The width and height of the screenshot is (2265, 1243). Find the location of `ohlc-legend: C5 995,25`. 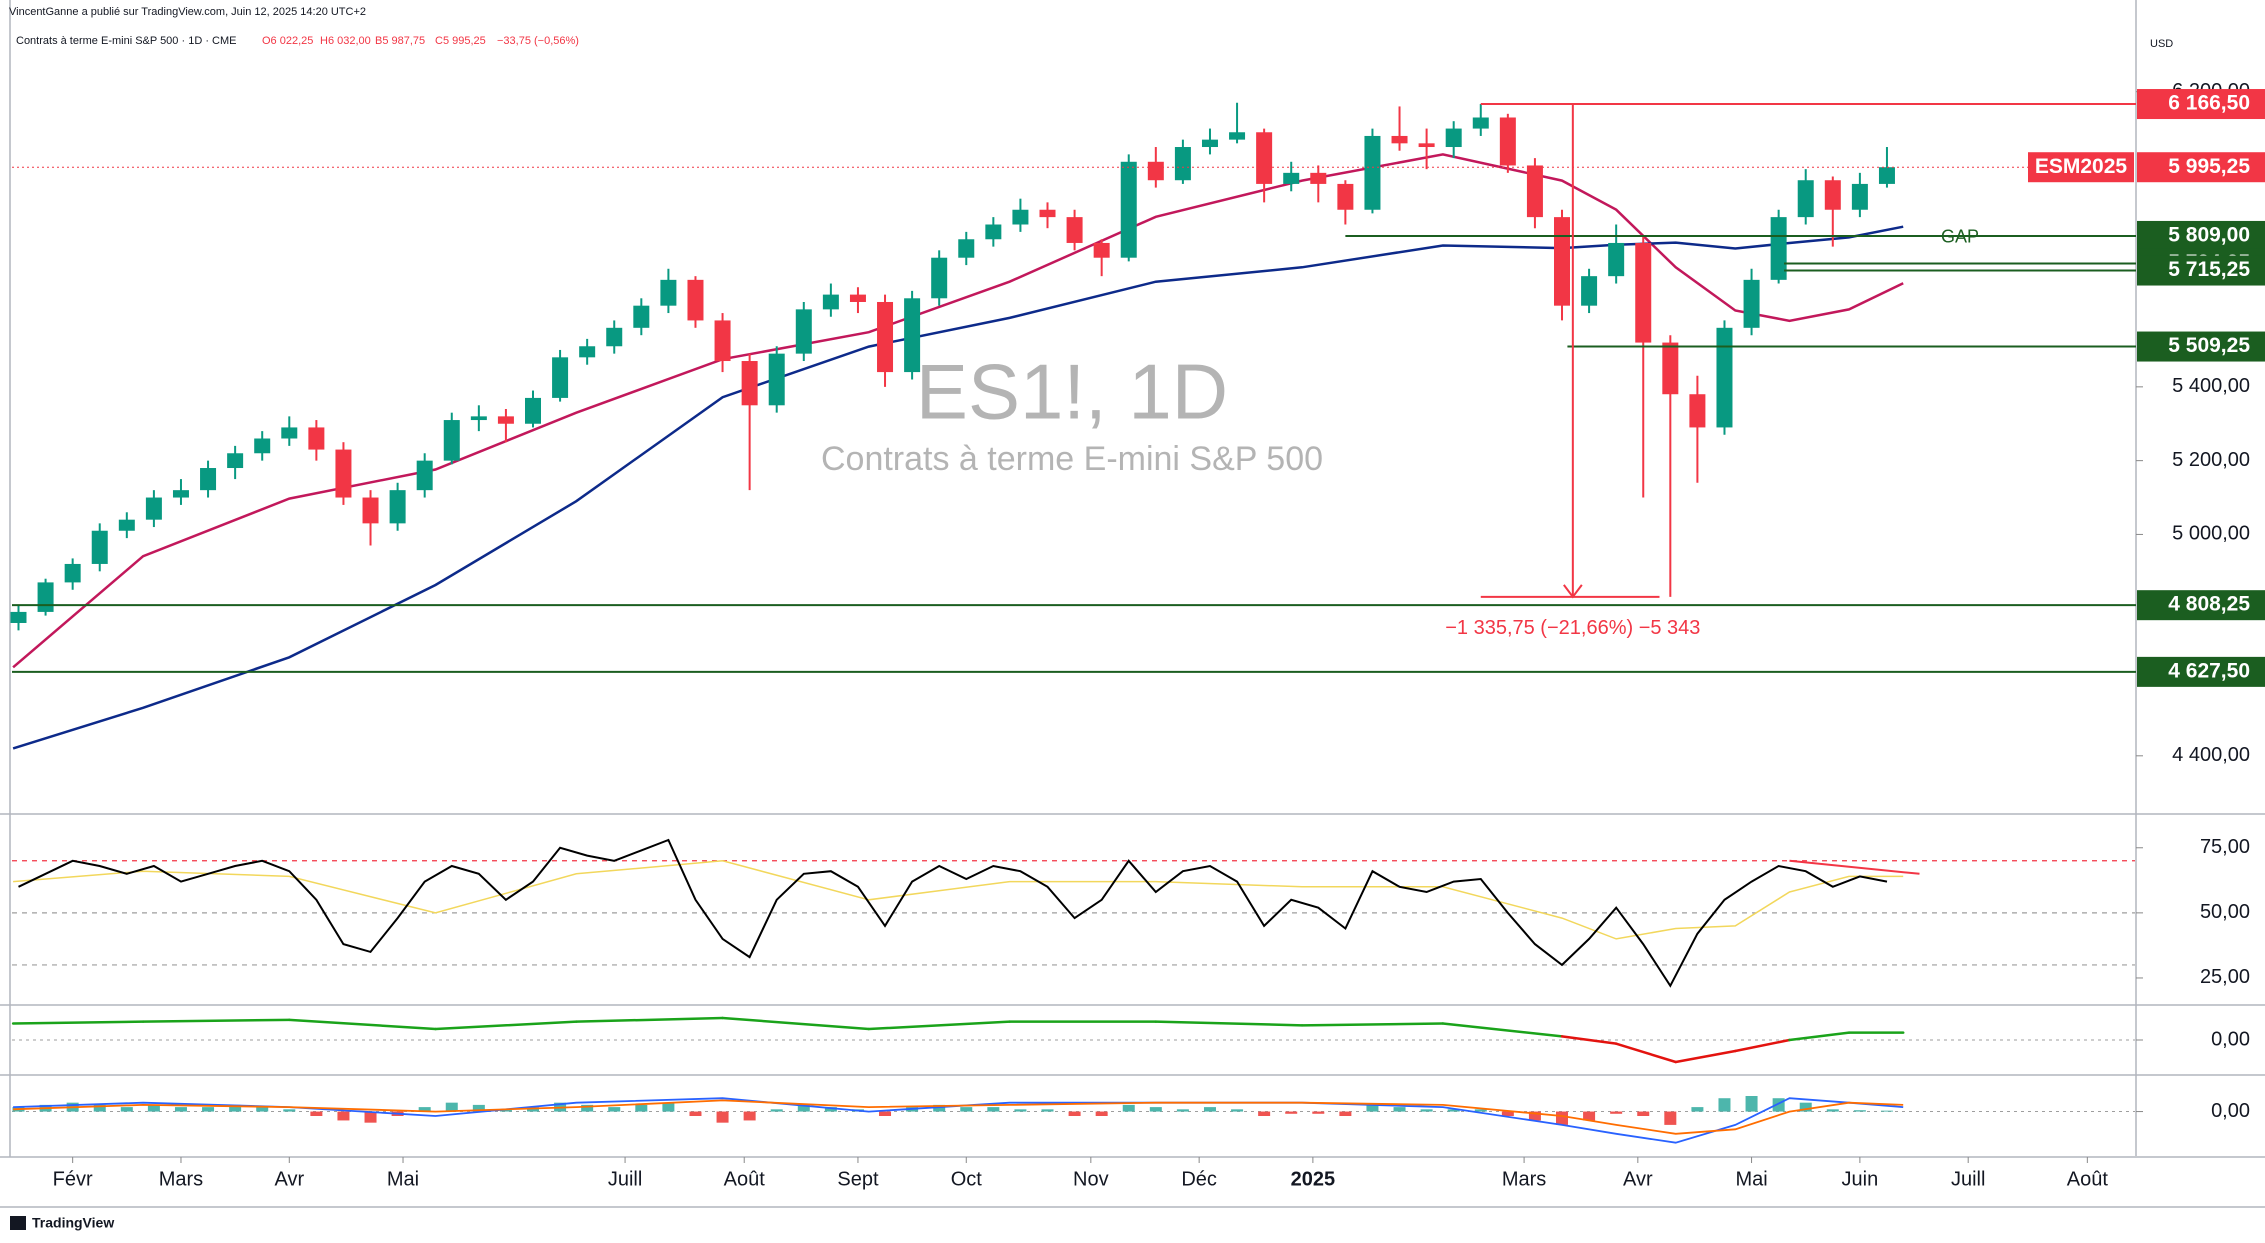

ohlc-legend: C5 995,25 is located at coordinates (460, 41).